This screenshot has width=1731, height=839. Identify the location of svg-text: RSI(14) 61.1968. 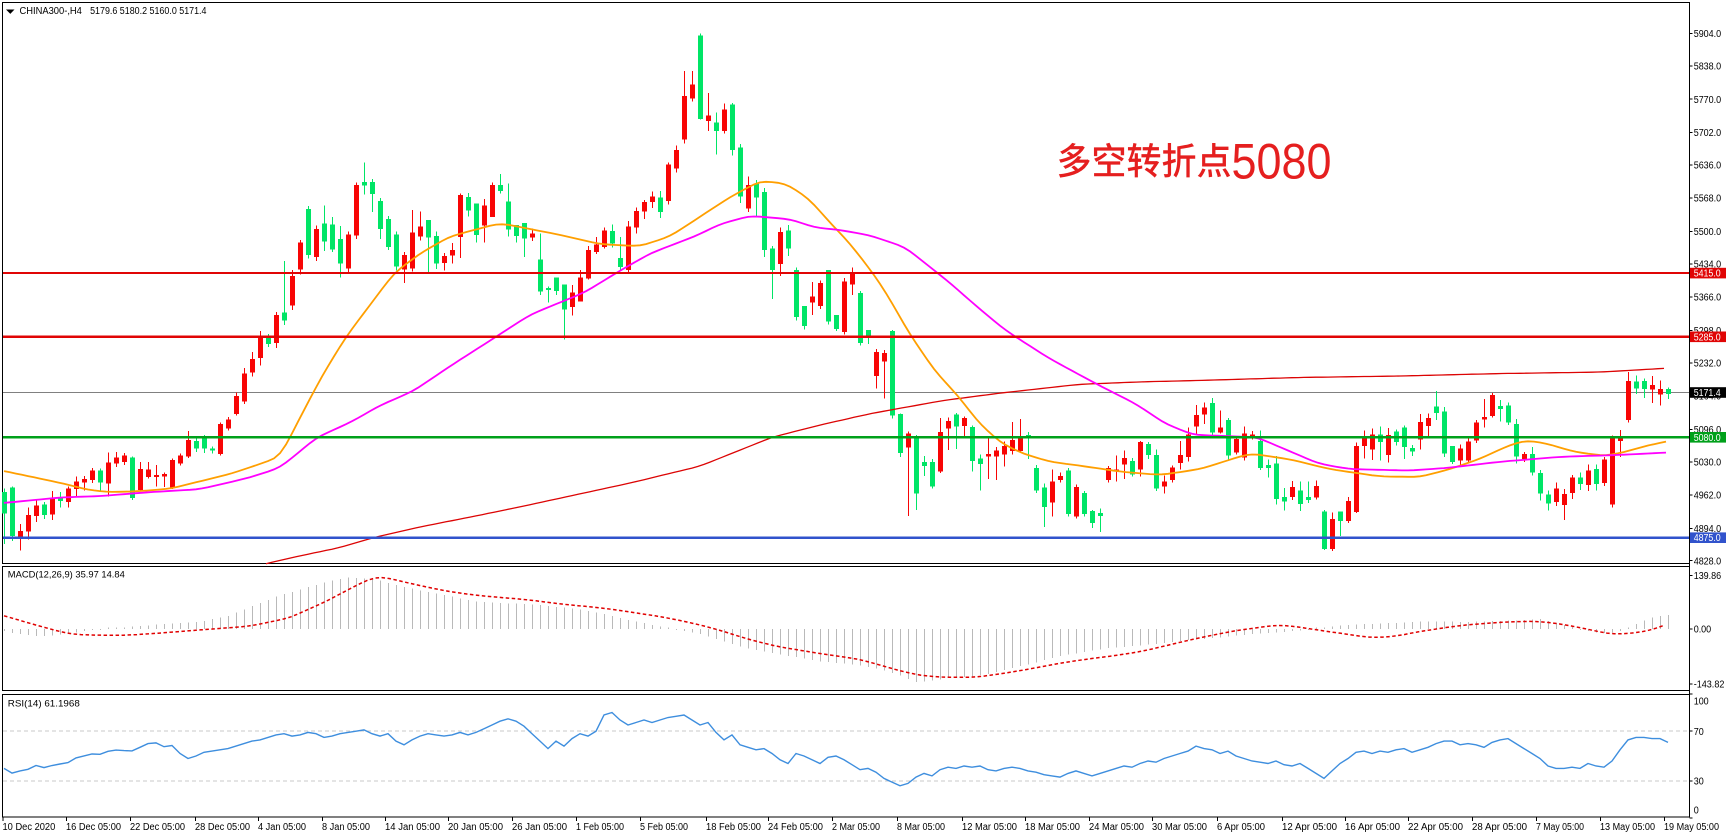
(44, 703).